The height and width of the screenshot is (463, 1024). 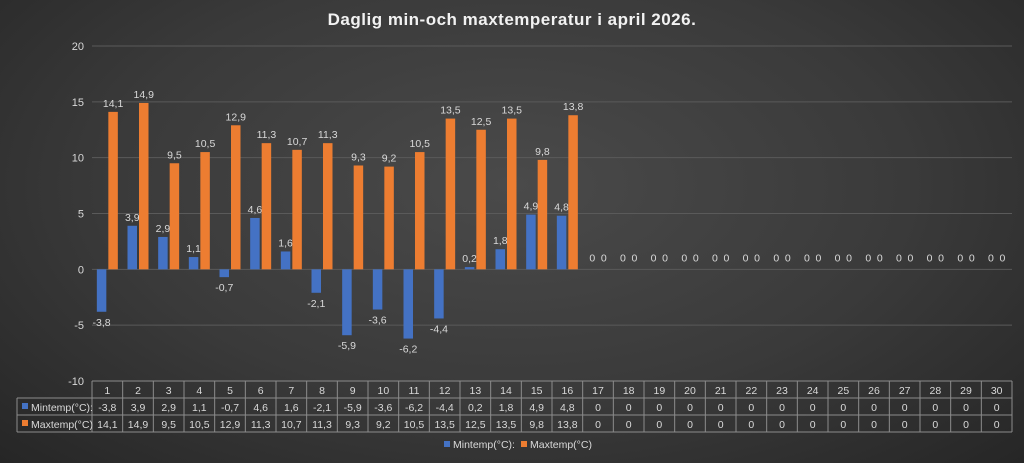 I want to click on table-header-day: 28, so click(x=935, y=391).